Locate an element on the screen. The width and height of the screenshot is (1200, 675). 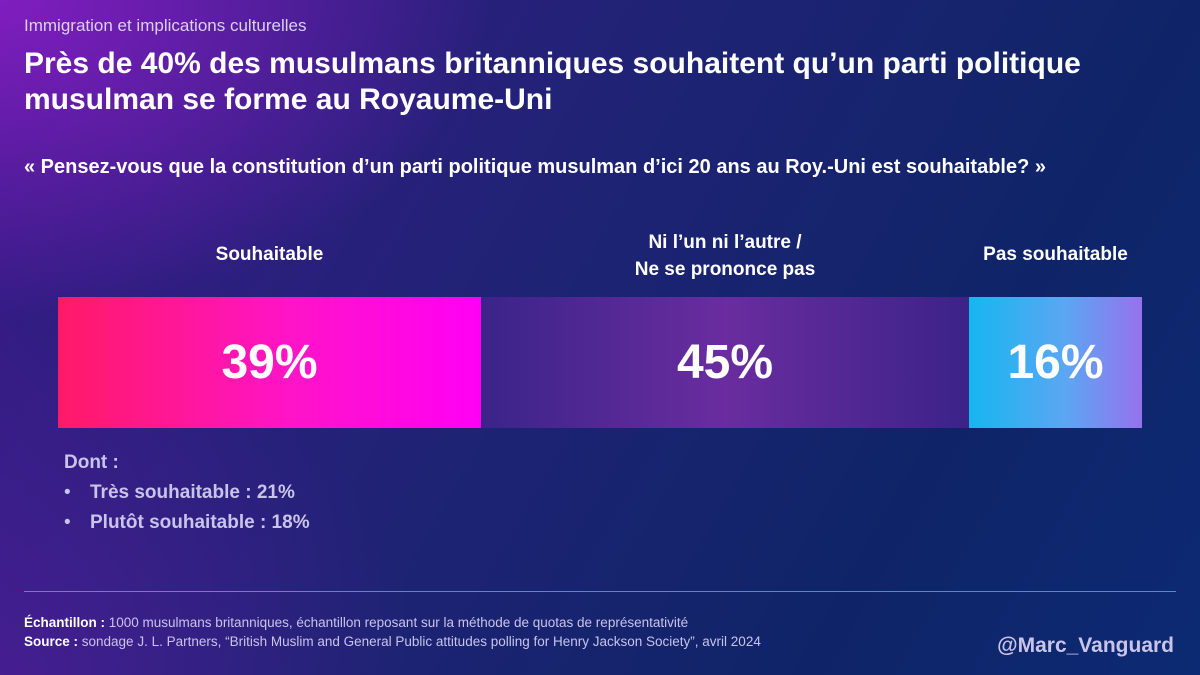
category-label-2: Pas souhaitable is located at coordinates (1055, 254).